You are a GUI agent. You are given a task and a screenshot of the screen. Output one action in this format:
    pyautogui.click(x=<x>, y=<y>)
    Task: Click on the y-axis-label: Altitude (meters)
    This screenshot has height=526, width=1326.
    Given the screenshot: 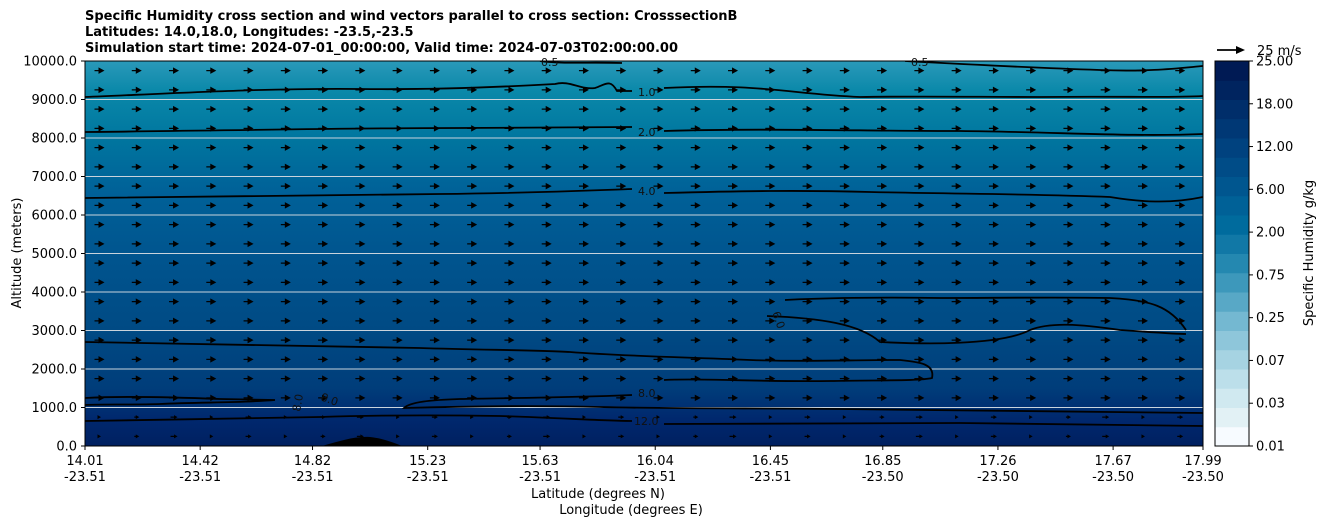 What is the action you would take?
    pyautogui.click(x=17, y=253)
    